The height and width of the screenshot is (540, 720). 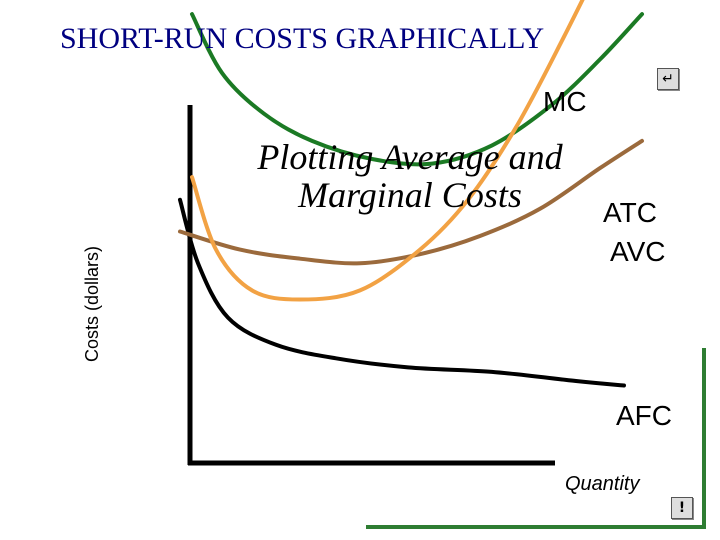 What do you see at coordinates (630, 212) in the screenshot?
I see `atc-label: ATC` at bounding box center [630, 212].